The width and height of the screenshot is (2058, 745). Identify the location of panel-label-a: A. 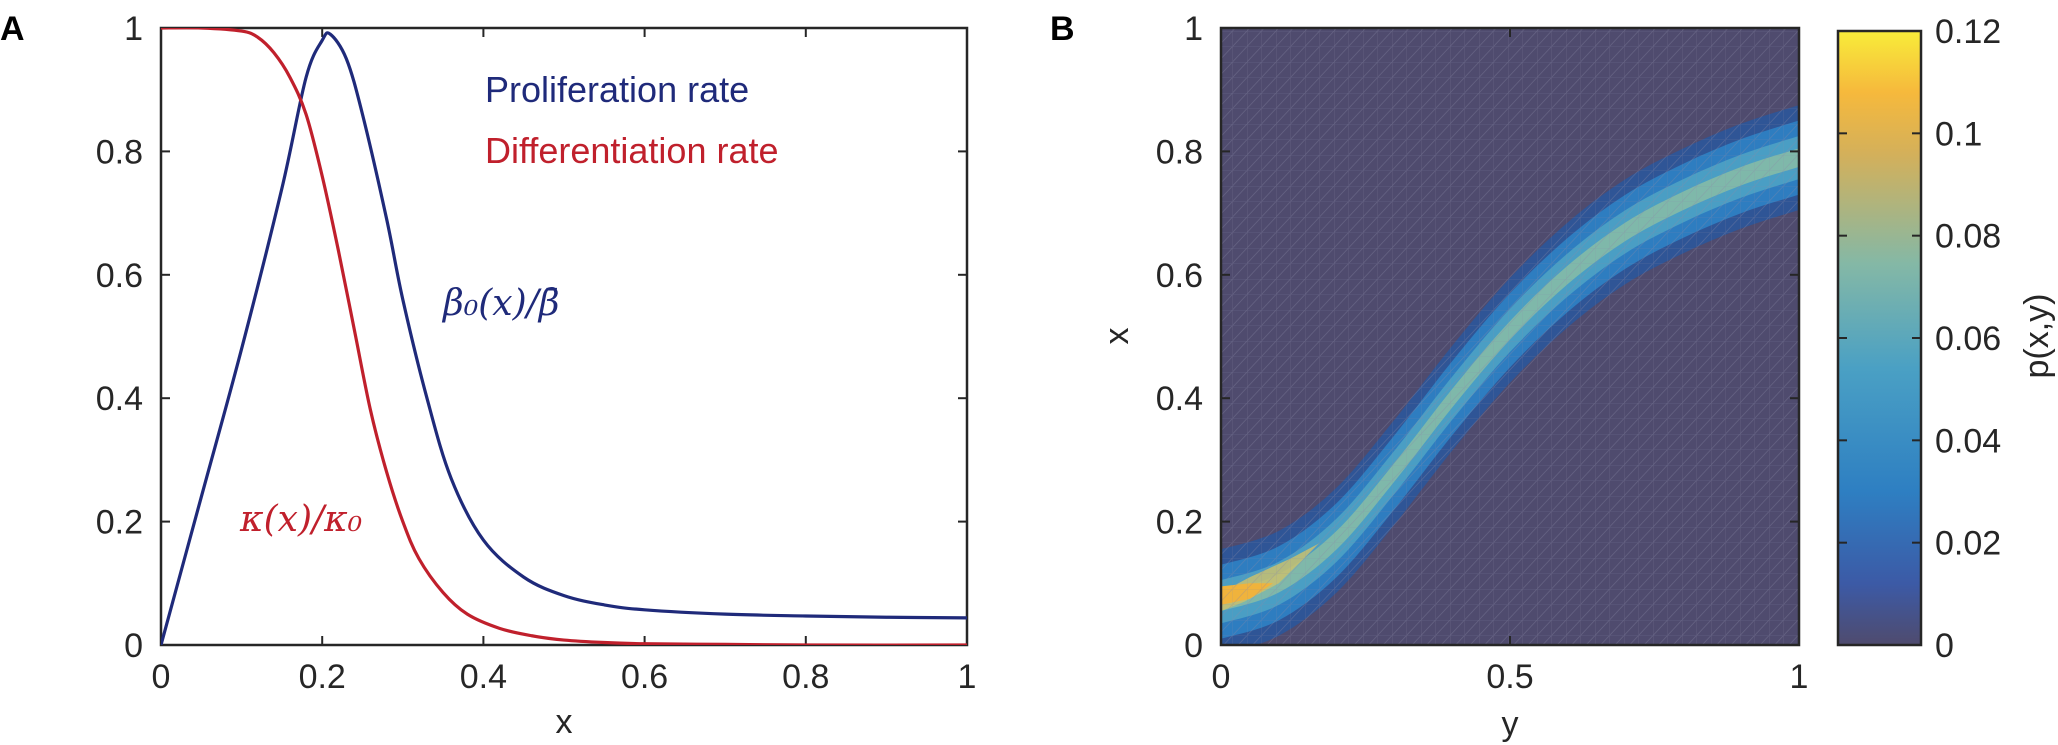
(12, 29).